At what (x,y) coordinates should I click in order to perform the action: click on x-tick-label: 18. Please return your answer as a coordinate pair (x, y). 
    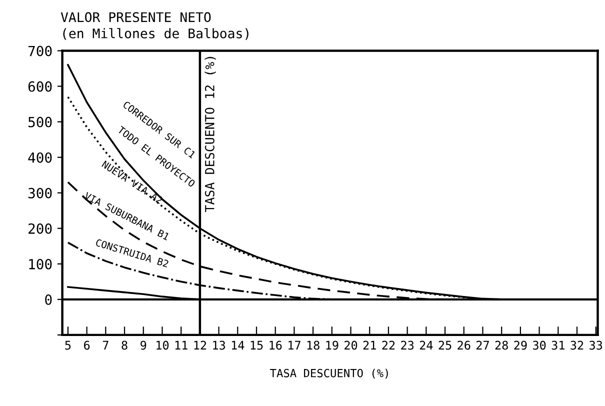
    Looking at the image, I should click on (313, 345).